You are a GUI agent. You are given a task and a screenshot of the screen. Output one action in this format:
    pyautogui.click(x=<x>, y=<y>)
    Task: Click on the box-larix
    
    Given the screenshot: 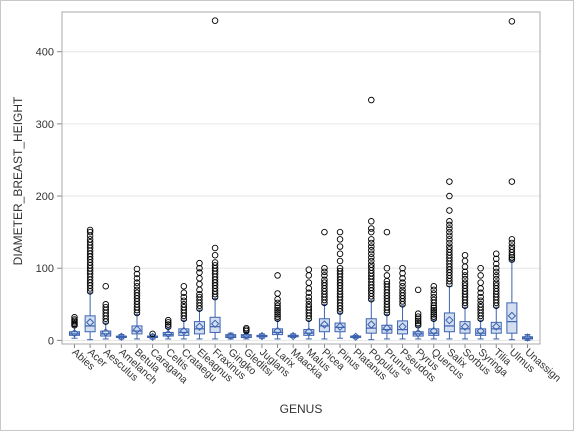 What is the action you would take?
    pyautogui.click(x=278, y=306)
    